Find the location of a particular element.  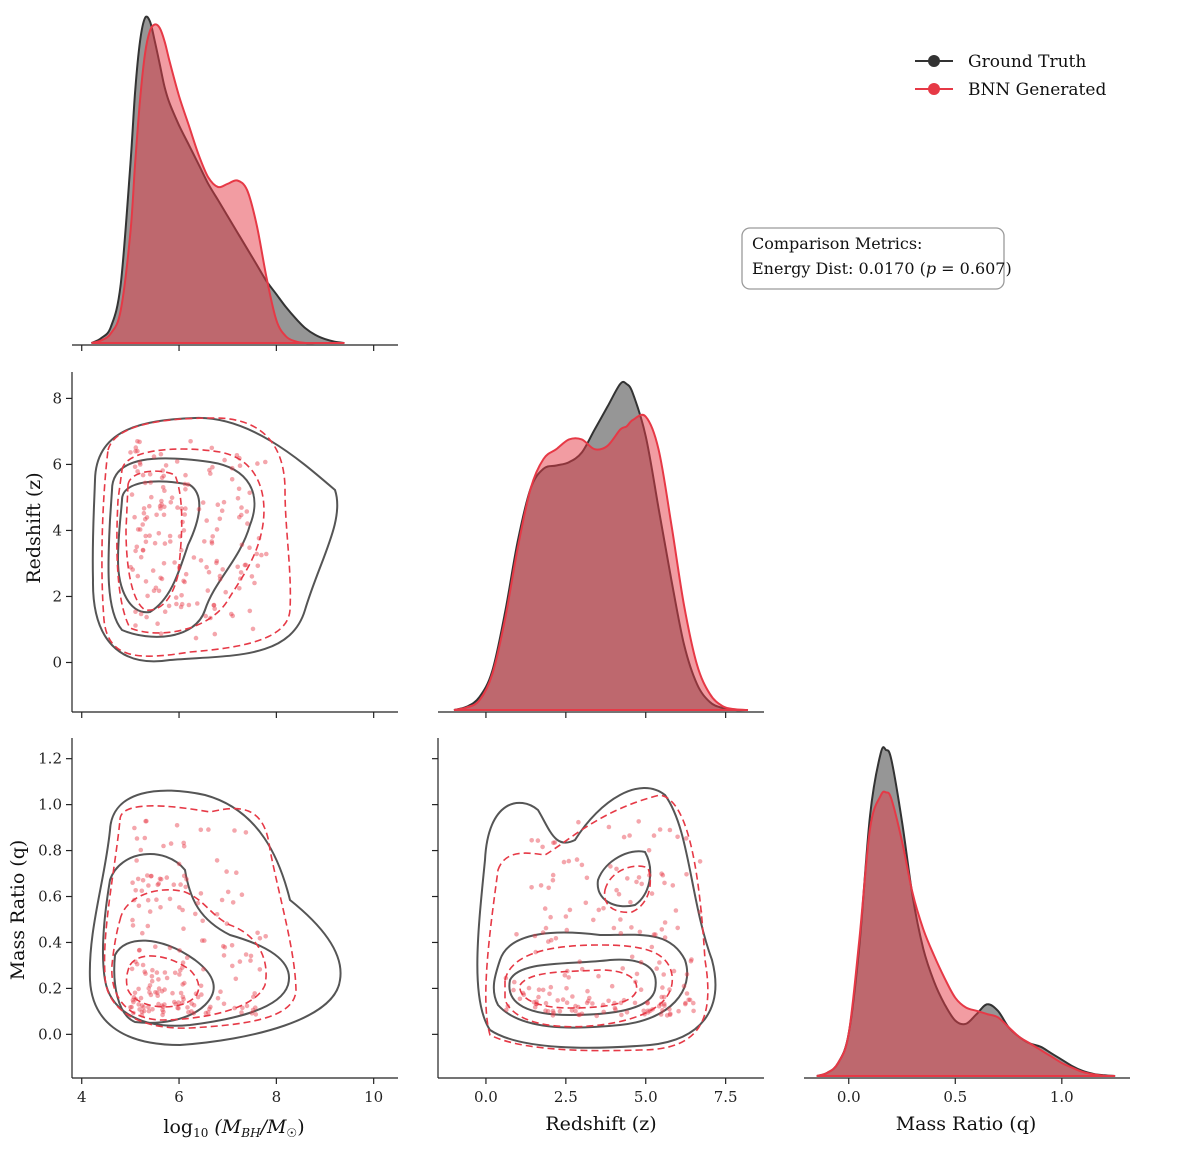

x-tick-label: 2.5 is located at coordinates (566, 1097).